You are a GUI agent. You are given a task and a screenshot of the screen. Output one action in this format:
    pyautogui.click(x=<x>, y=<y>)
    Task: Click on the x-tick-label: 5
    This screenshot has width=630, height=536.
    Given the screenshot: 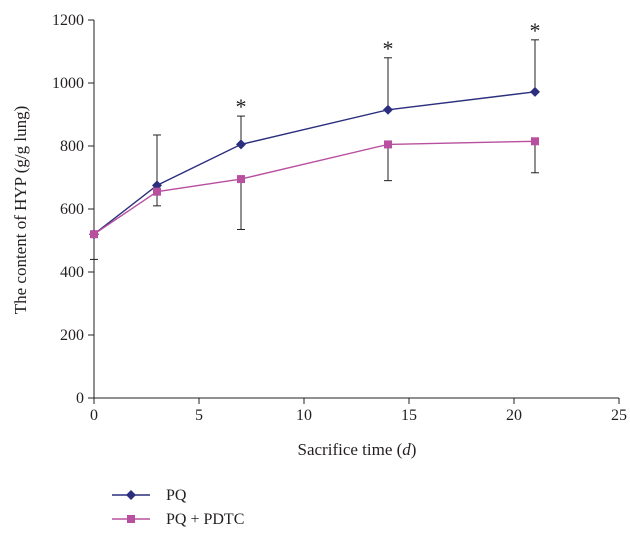 What is the action you would take?
    pyautogui.click(x=199, y=415)
    